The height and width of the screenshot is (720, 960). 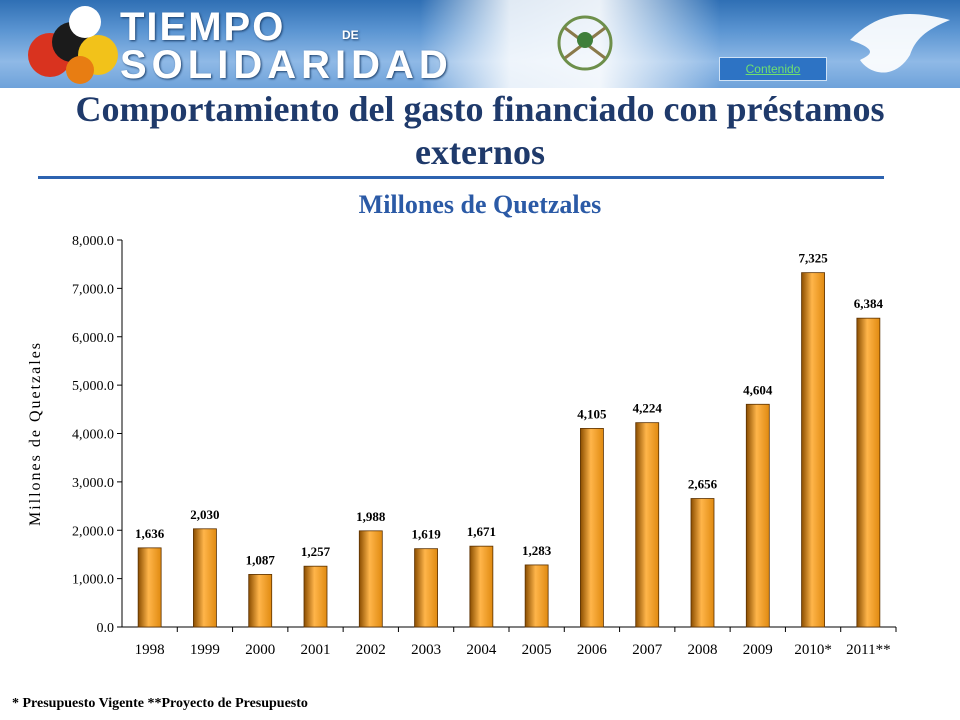 I want to click on x-tick-label: 2006, so click(x=592, y=650).